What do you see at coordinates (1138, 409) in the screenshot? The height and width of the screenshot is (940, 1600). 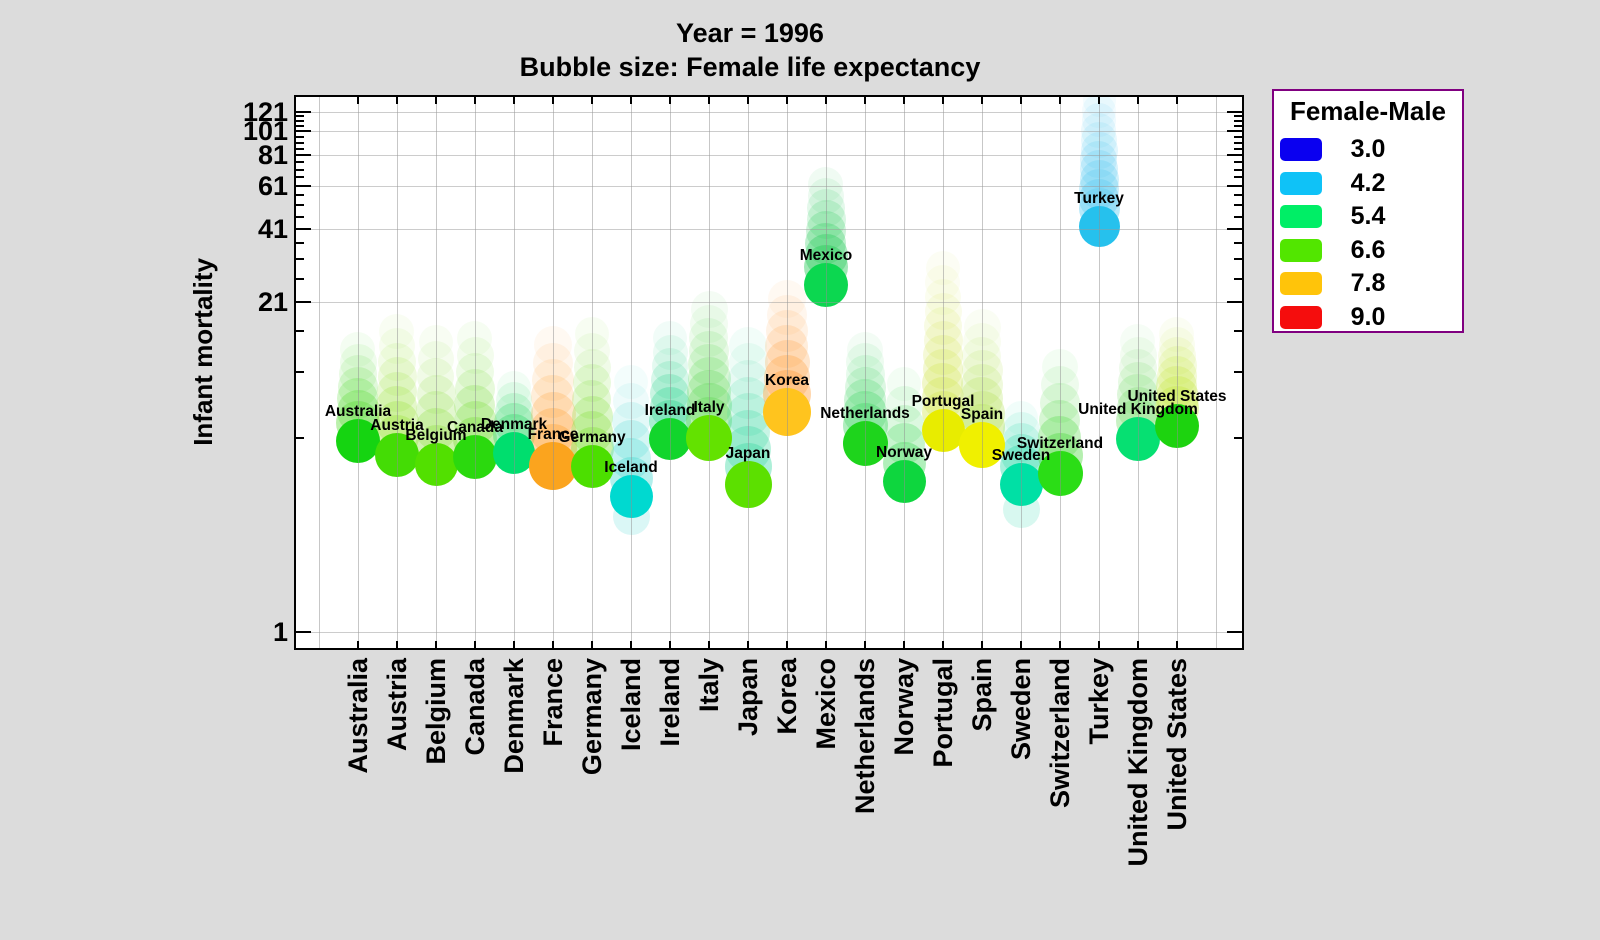 I see `bubble-label-united-kingdom: United Kingdom` at bounding box center [1138, 409].